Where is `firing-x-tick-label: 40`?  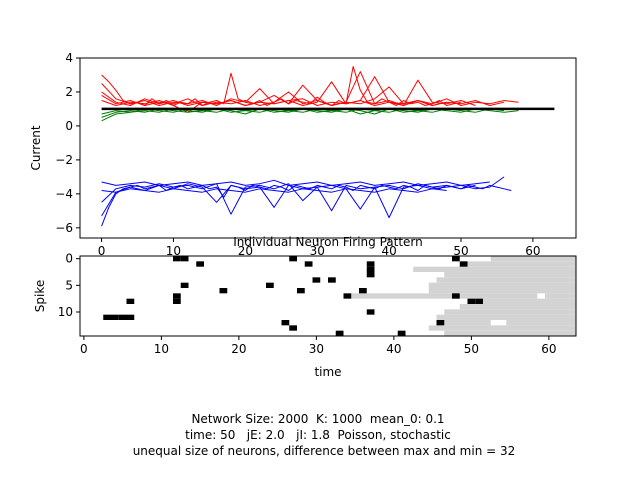
firing-x-tick-label: 40 is located at coordinates (393, 349).